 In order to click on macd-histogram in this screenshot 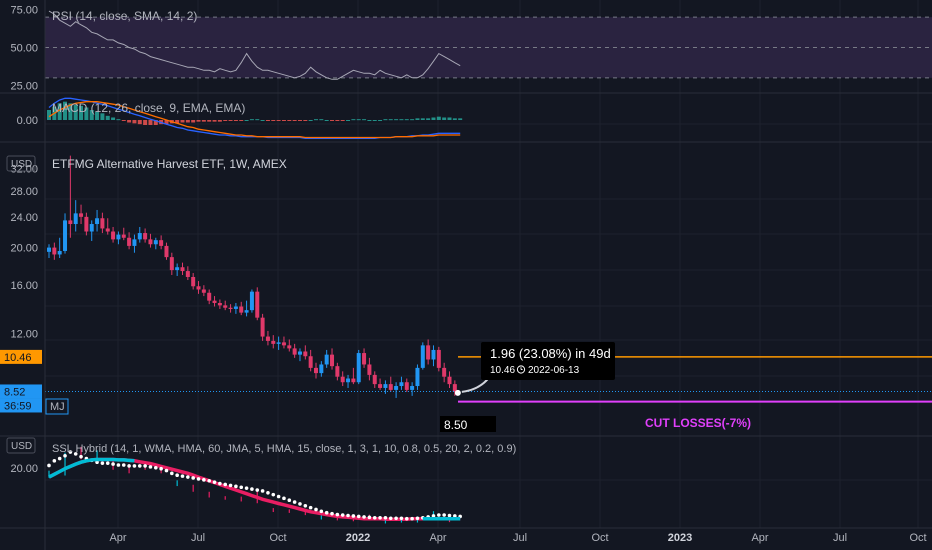, I will do `click(255, 113)`.